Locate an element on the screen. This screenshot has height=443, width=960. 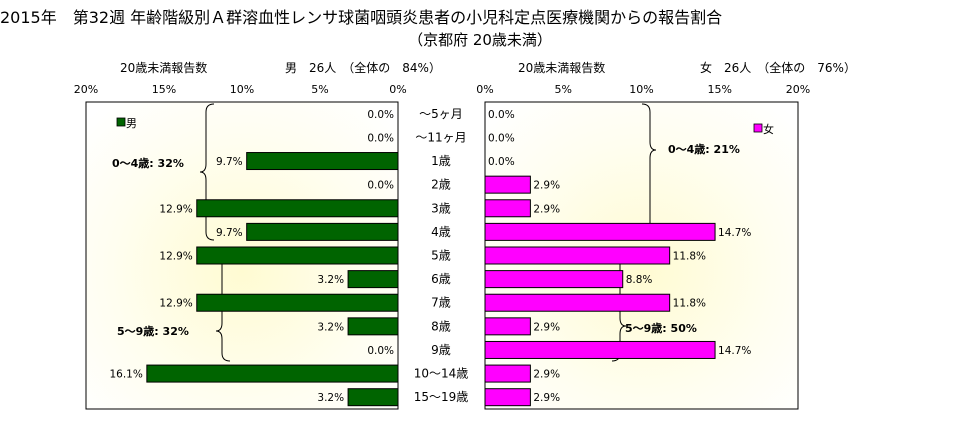
category-label: 6歳 is located at coordinates (441, 279).